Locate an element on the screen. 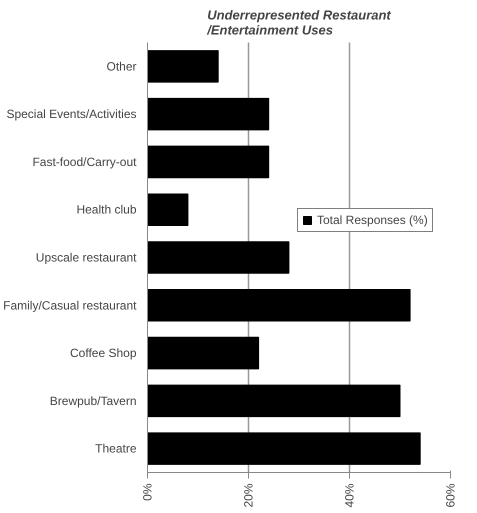 The image size is (477, 513). y-tick-label: Coffee Shop is located at coordinates (103, 353).